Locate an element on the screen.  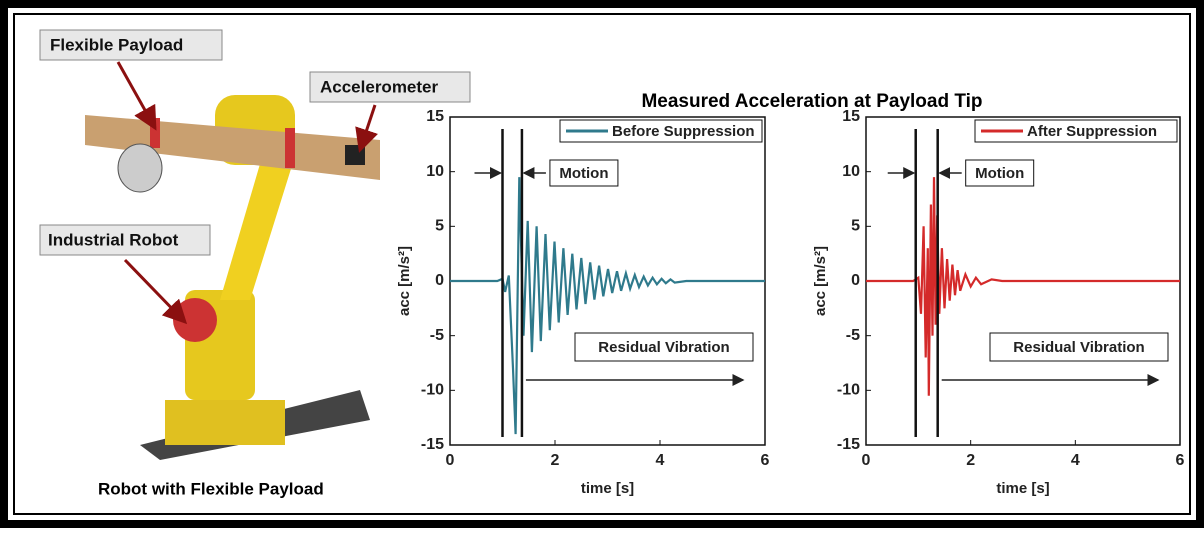
photo-caption: Robot with Flexible Payload is located at coordinates (211, 488).